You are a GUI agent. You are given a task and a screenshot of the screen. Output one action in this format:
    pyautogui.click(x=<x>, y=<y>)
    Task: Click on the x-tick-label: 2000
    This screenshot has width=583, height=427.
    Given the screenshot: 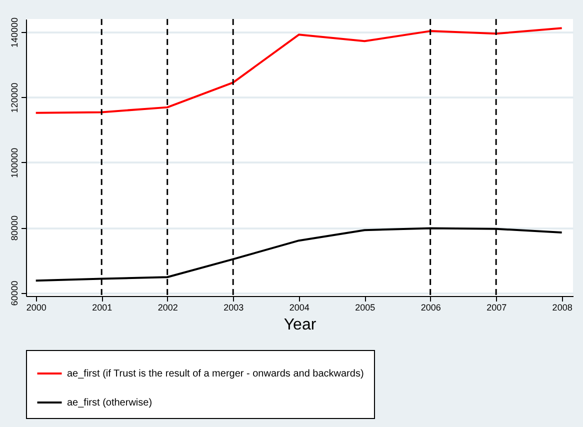 What is the action you would take?
    pyautogui.click(x=36, y=307)
    